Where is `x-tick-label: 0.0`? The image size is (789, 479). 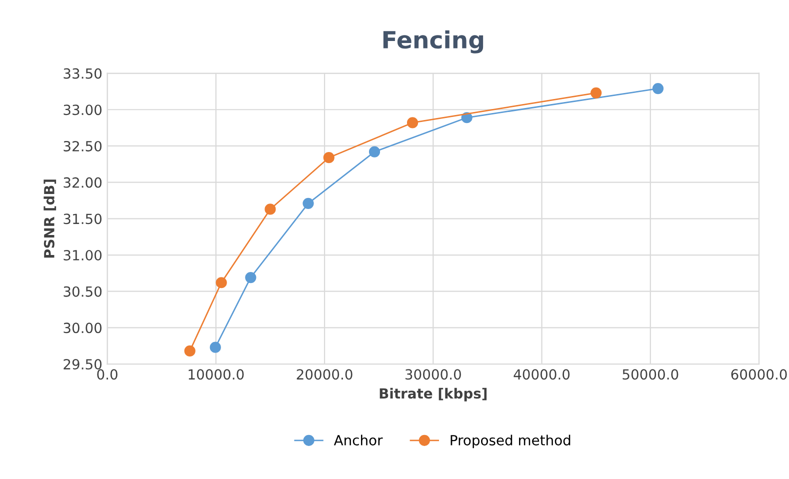
x-tick-label: 0.0 is located at coordinates (107, 374).